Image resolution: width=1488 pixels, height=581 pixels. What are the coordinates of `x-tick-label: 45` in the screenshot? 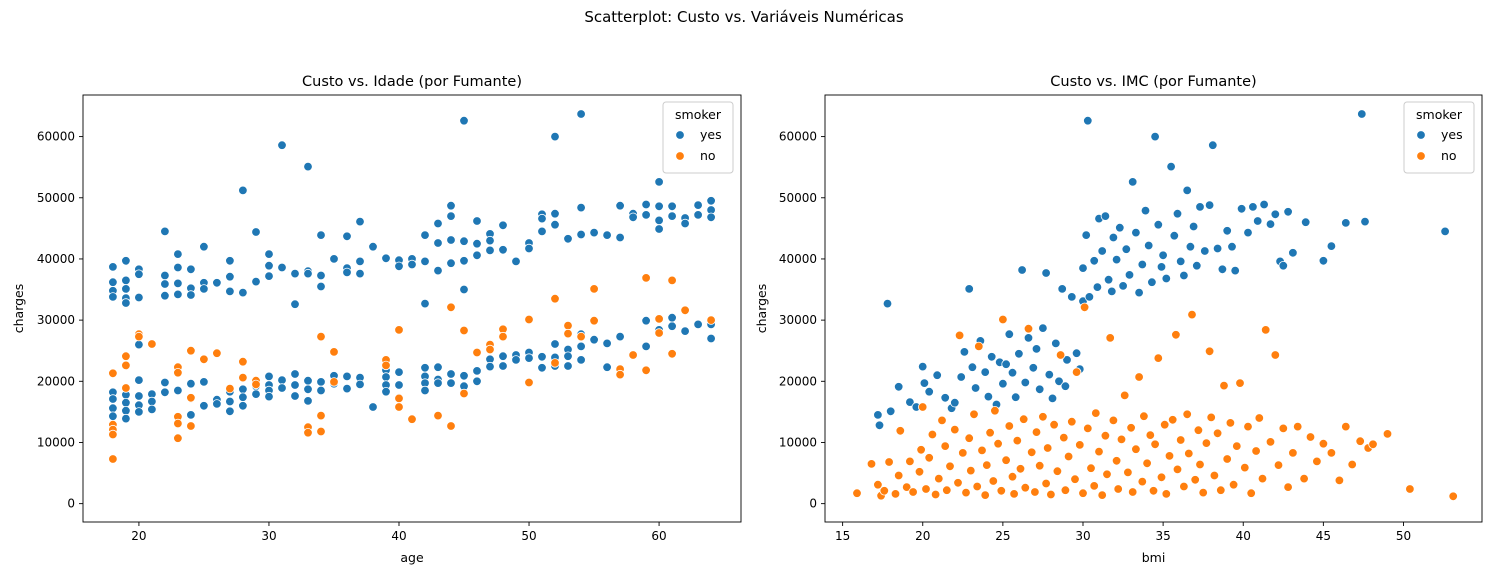 It's located at (1323, 536).